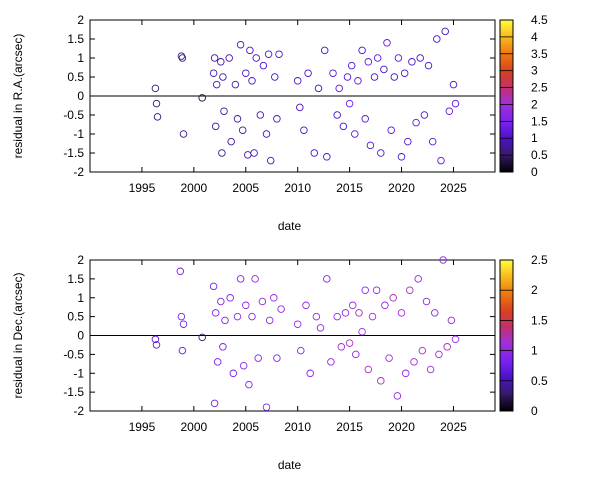 This screenshot has width=600, height=485. Describe the element at coordinates (539, 260) in the screenshot. I see `dec-colorbar-label: 2.5` at that location.